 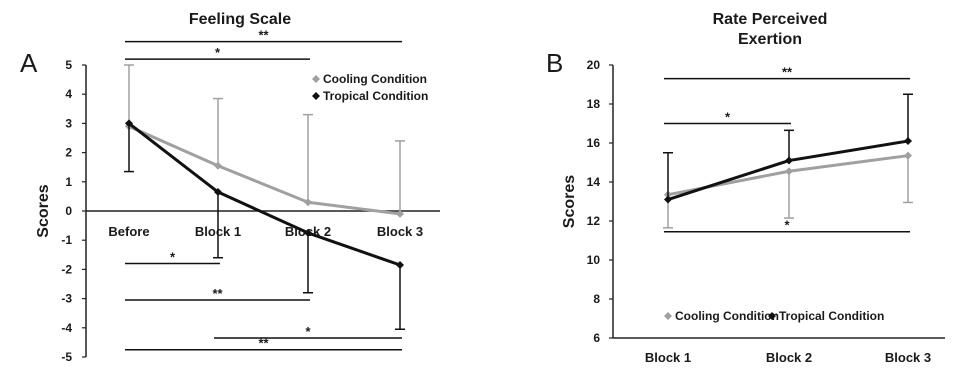 I want to click on y-tick-label: 2, so click(x=68, y=153).